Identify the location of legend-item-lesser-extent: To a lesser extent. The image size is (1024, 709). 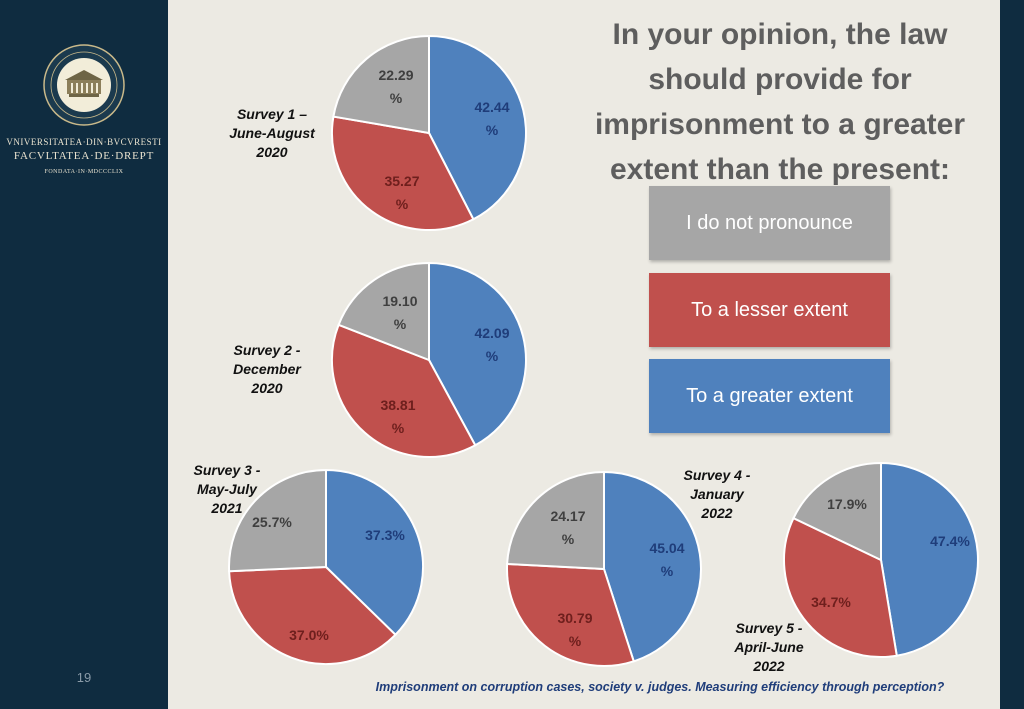
(769, 310).